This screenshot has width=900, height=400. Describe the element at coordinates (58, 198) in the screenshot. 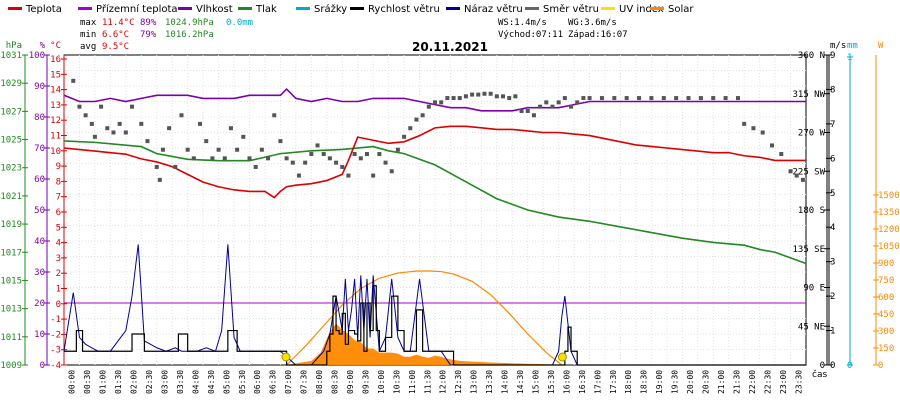

I see `temperature-axis-tick-label: 7` at that location.